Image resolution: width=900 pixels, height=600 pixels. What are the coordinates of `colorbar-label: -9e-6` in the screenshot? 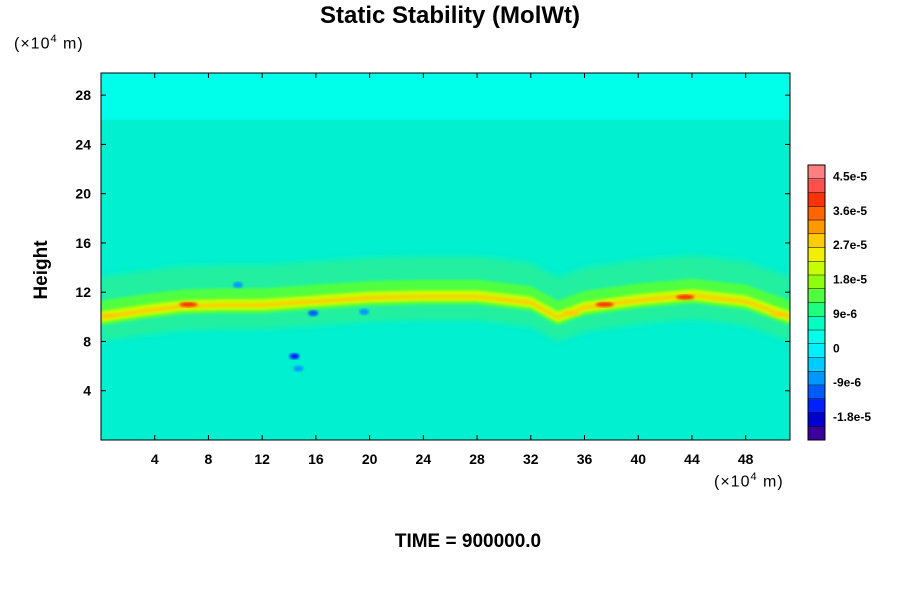 It's located at (847, 383).